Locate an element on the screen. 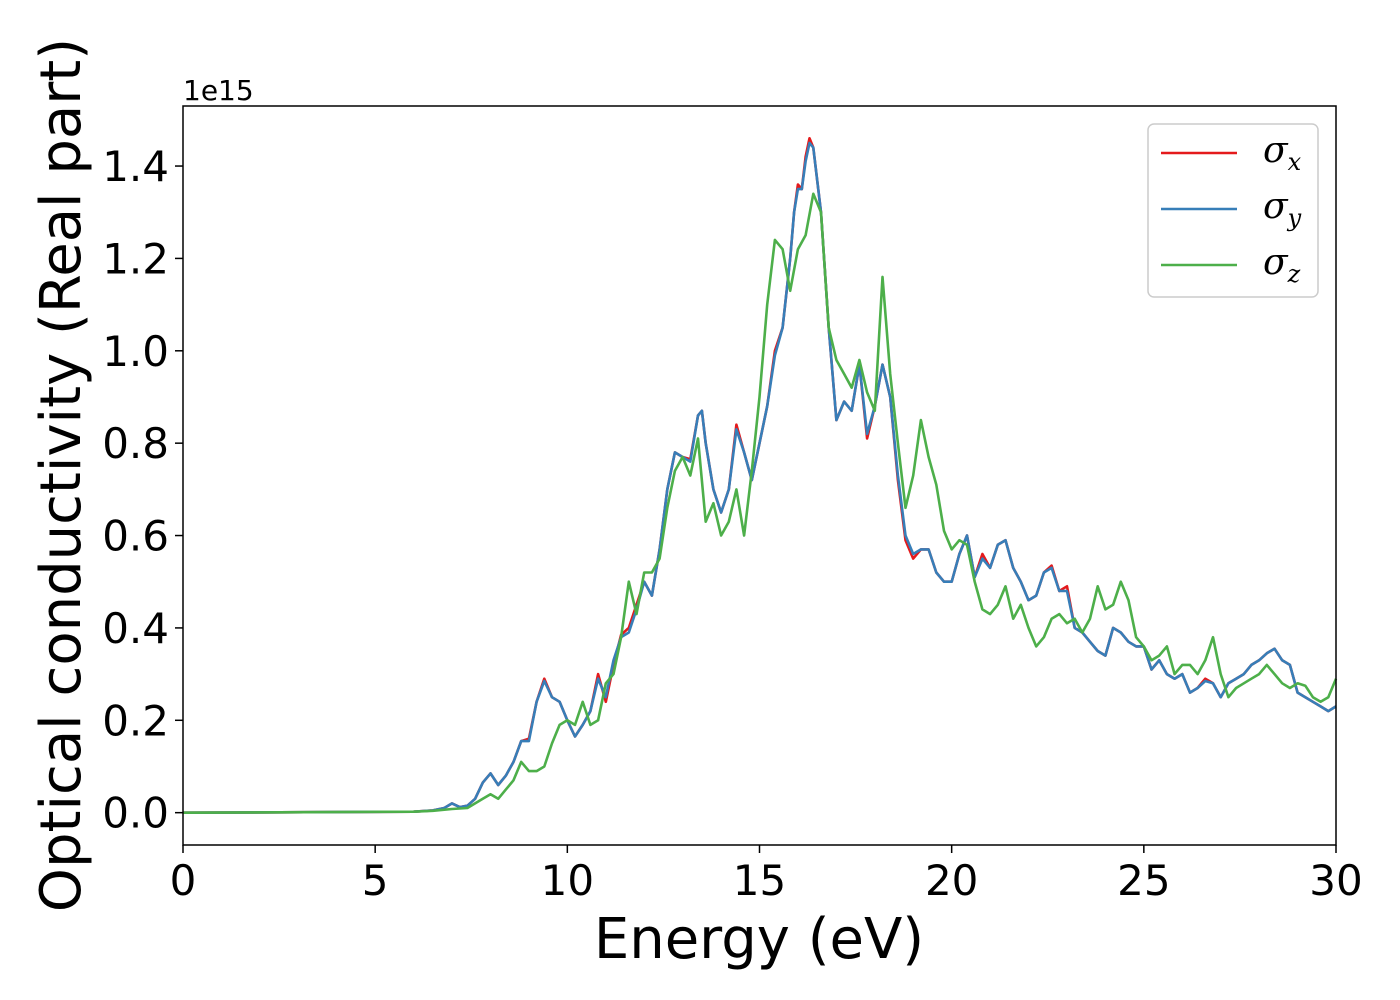 The width and height of the screenshot is (1400, 1000). y-axis-title: Optical conductivity (Real part) is located at coordinates (61, 475).